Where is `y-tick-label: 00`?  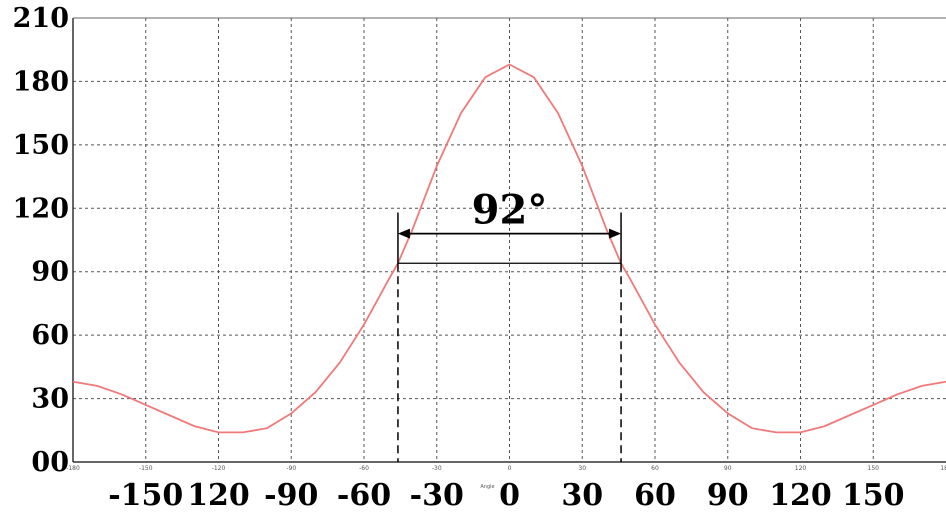 y-tick-label: 00 is located at coordinates (50, 462).